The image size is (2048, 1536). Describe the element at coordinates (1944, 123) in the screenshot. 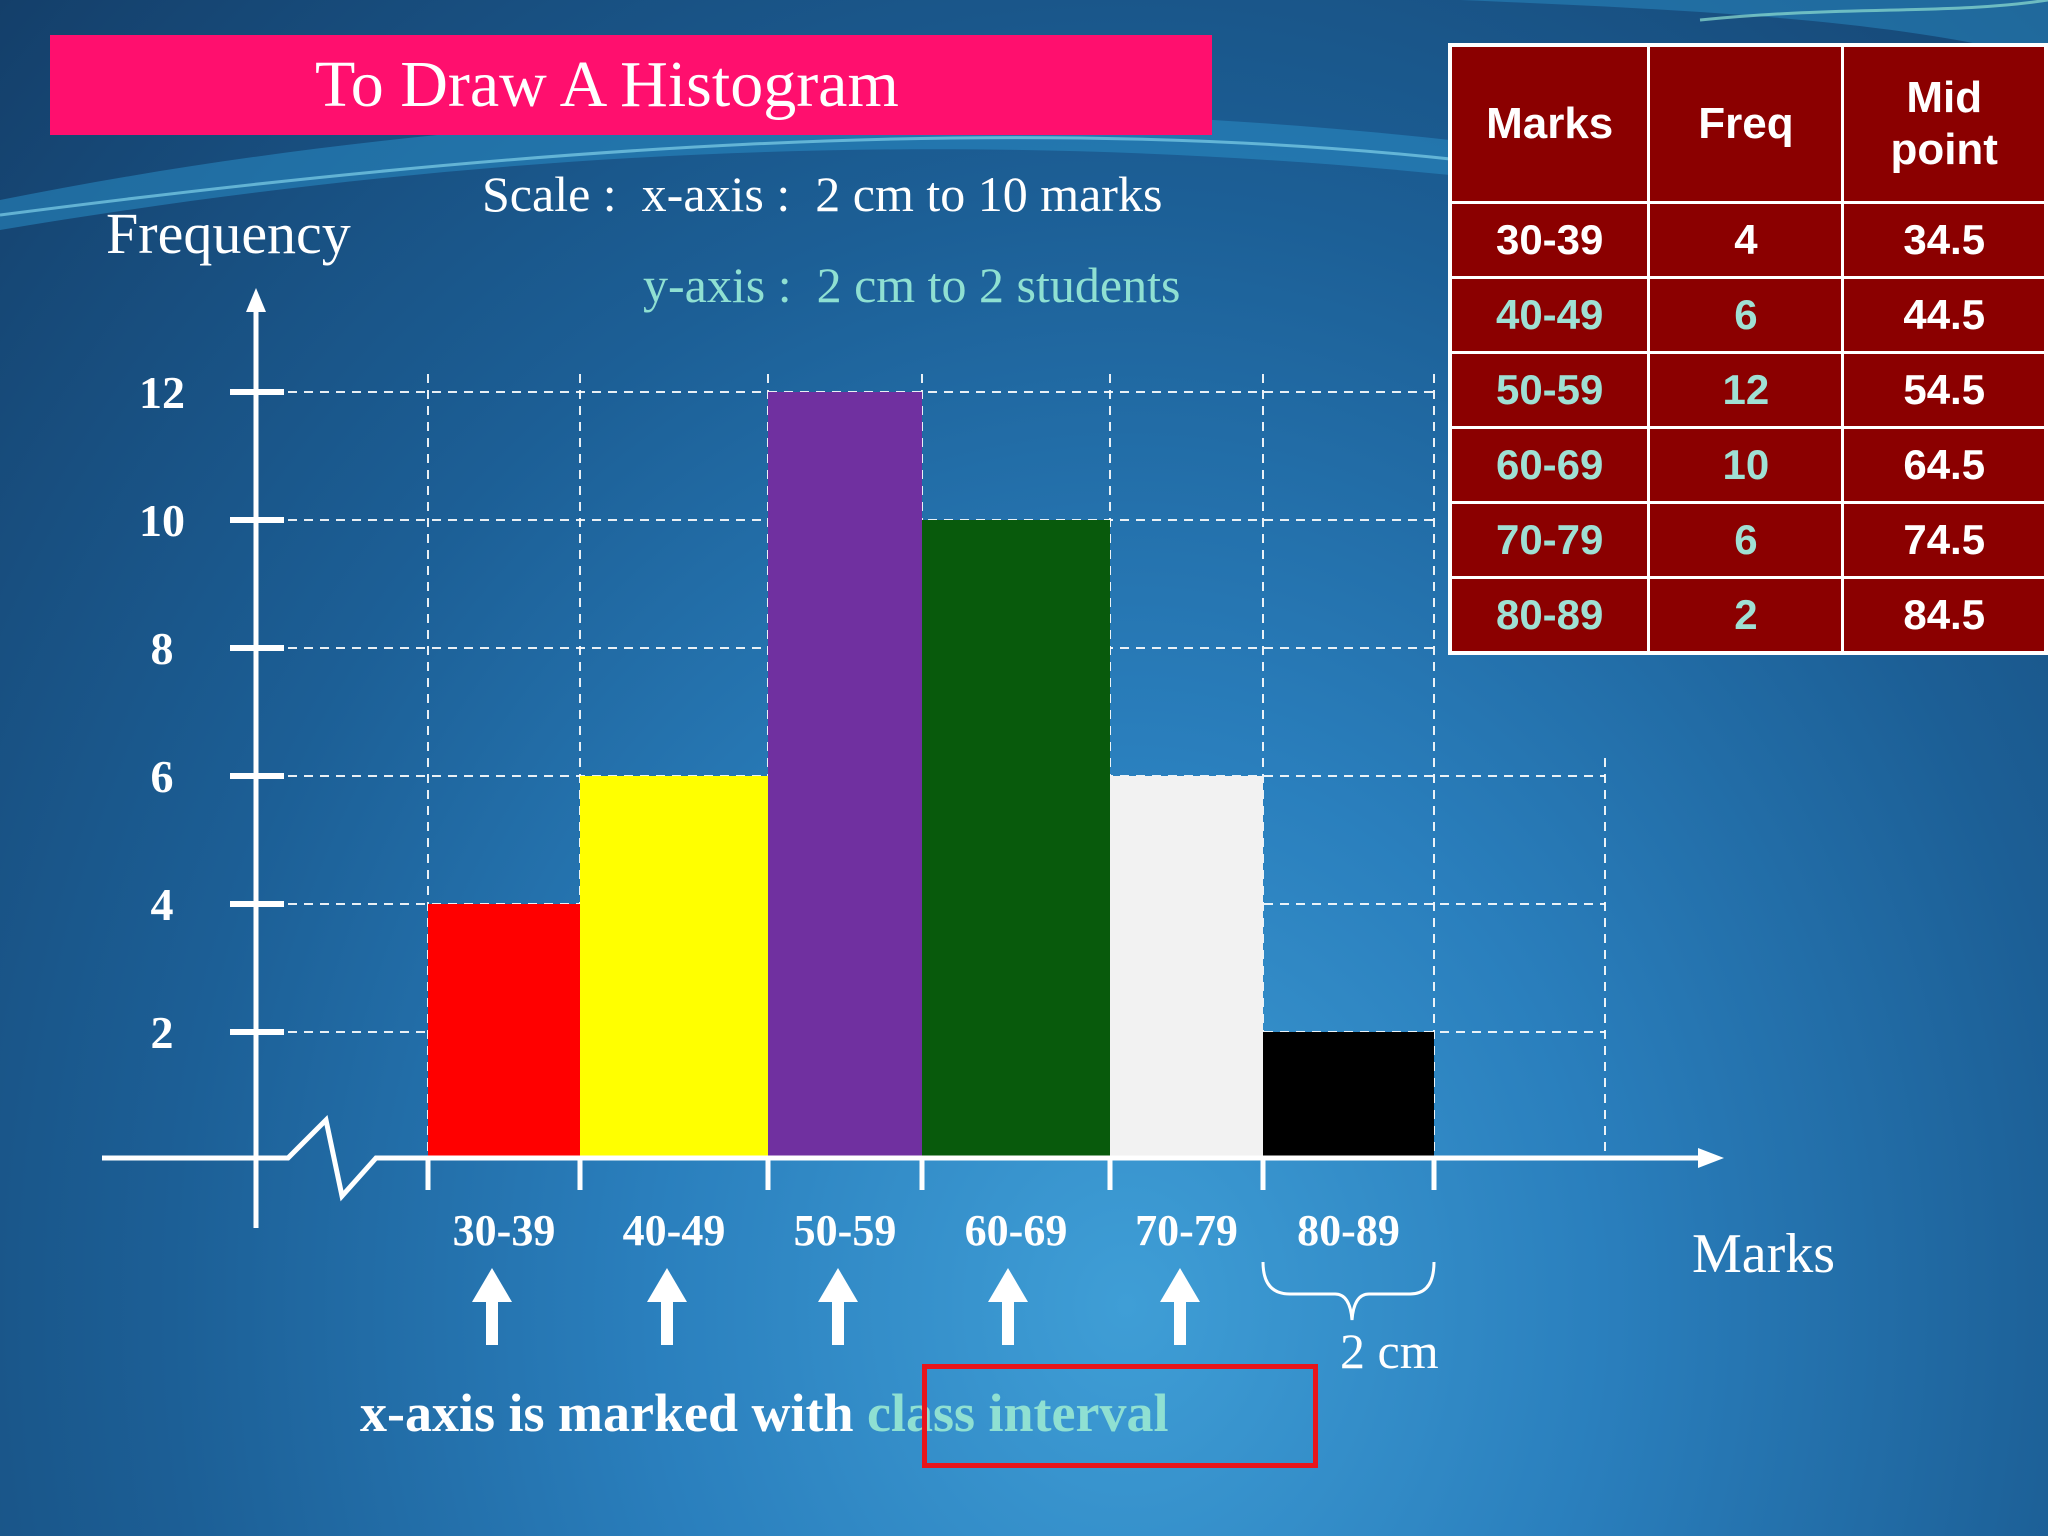

I see `header-midpoint: Mid point` at that location.